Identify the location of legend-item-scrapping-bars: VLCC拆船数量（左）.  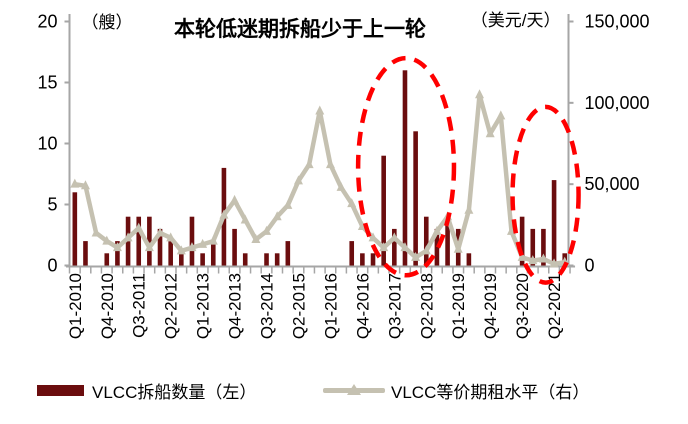
(147, 391).